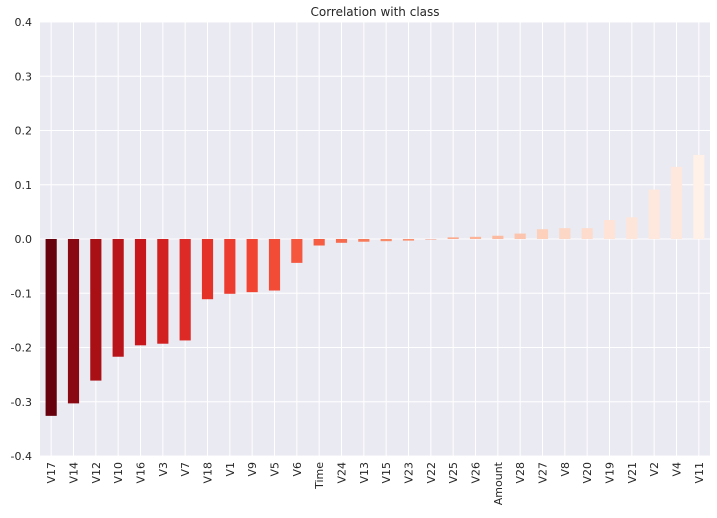  What do you see at coordinates (453, 473) in the screenshot?
I see `x-tick-label: V25` at bounding box center [453, 473].